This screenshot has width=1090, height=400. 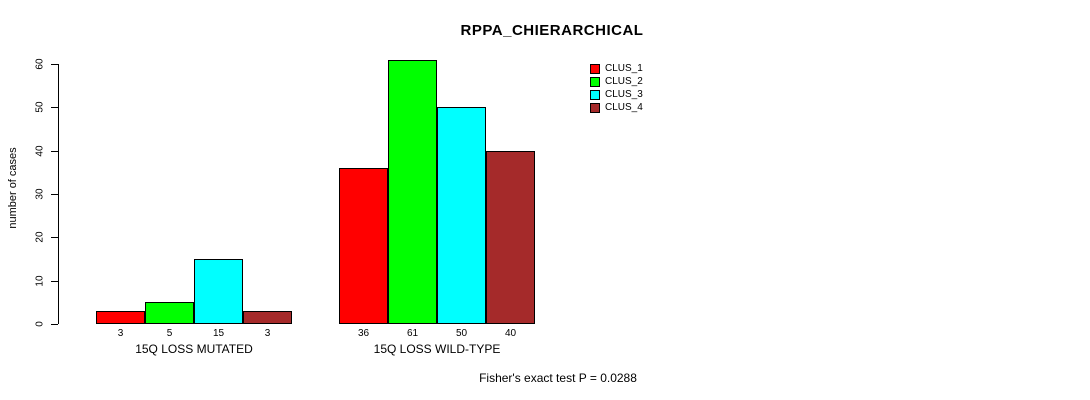 What do you see at coordinates (624, 107) in the screenshot?
I see `legend-label: CLUS_4` at bounding box center [624, 107].